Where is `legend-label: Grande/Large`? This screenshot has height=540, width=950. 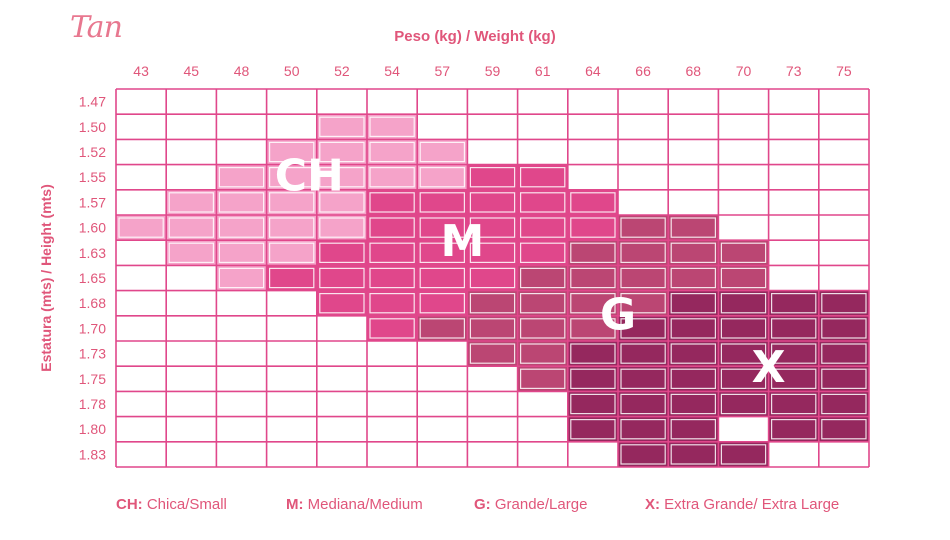
legend-label: Grande/Large is located at coordinates (541, 504).